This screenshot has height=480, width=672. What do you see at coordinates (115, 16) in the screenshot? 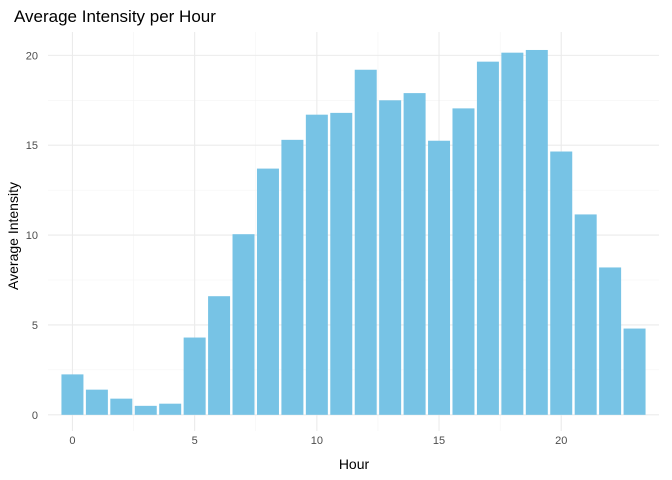
I see `chart-title: Average Intensity per Hour` at bounding box center [115, 16].